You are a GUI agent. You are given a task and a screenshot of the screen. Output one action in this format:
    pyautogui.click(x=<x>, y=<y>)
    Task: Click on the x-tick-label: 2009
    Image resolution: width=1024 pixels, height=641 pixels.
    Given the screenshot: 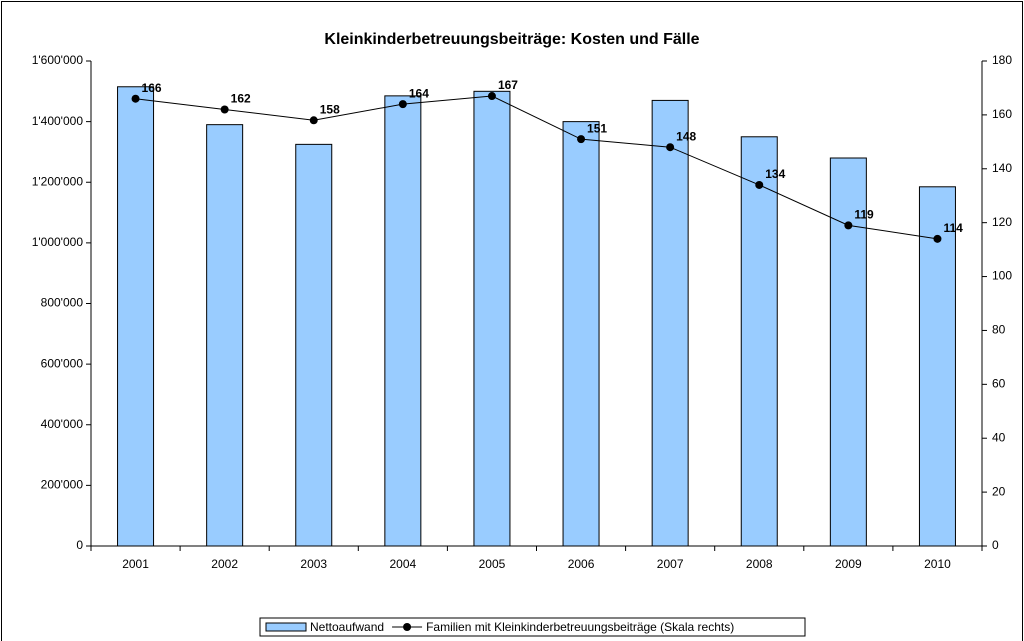 What is the action you would take?
    pyautogui.click(x=848, y=564)
    